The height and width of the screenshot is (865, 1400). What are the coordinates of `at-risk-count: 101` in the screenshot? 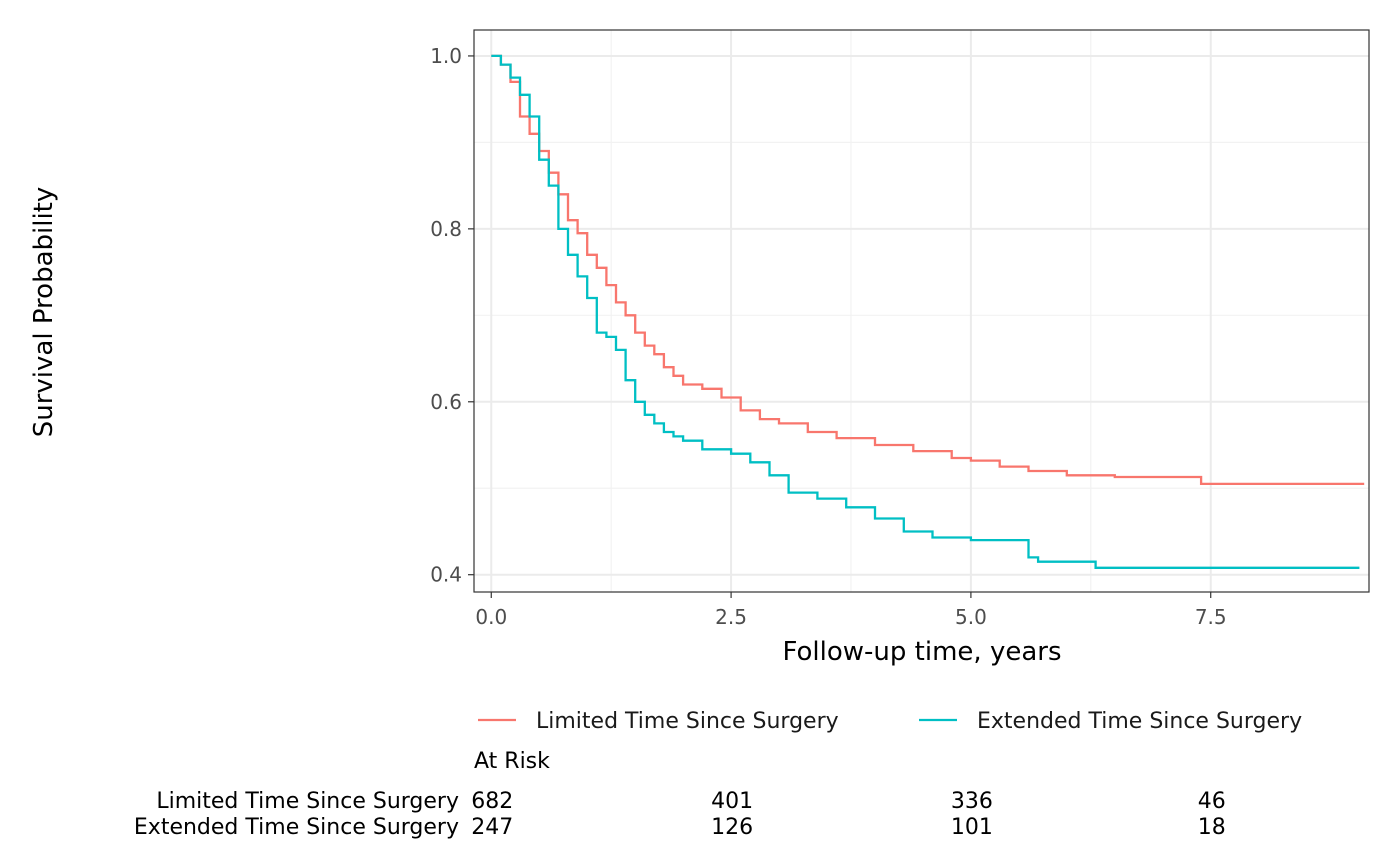 It's located at (972, 827).